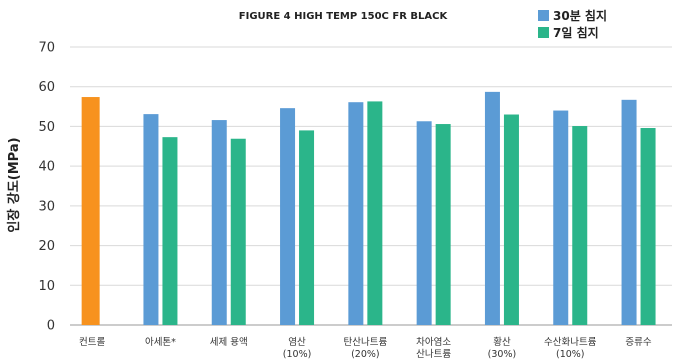 Image resolution: width=680 pixels, height=360 pixels. Describe the element at coordinates (576, 32) in the screenshot. I see `legend-label: 7일 침지` at that location.